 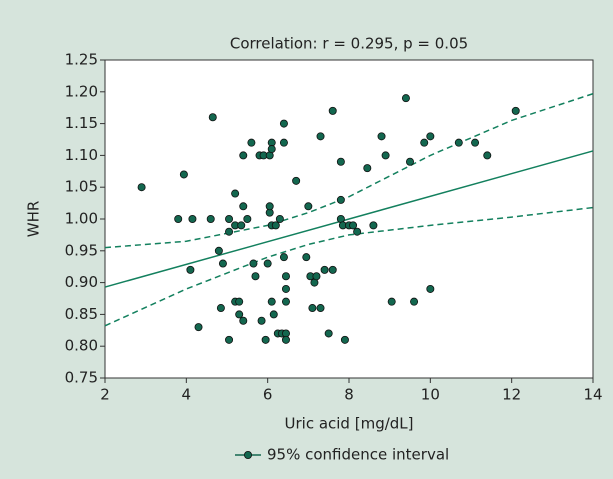 What do you see at coordinates (81, 314) in the screenshot?
I see `y-tick-label: 0.85` at bounding box center [81, 314].